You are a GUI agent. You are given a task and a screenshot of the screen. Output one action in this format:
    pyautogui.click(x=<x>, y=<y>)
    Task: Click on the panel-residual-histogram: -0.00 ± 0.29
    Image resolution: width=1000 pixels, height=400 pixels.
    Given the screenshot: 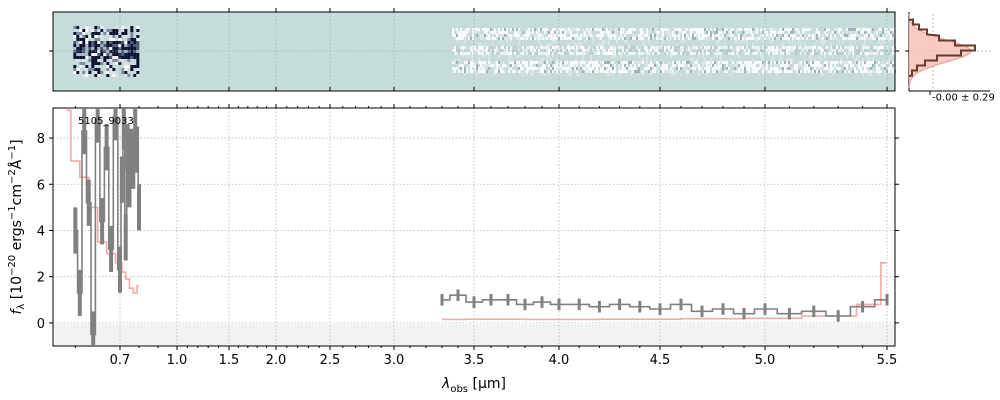 What is the action you would take?
    pyautogui.click(x=950, y=57)
    